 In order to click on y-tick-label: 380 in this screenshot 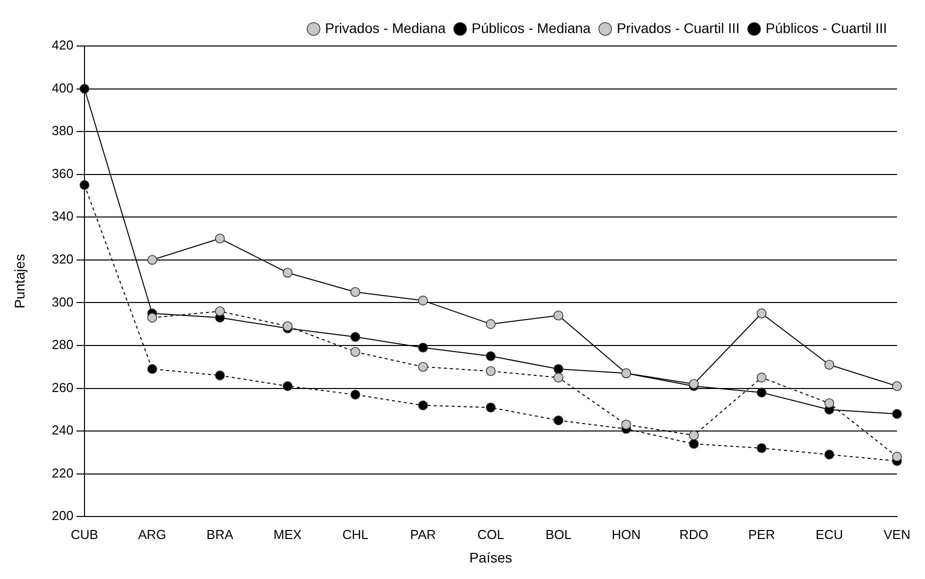, I will do `click(63, 130)`.